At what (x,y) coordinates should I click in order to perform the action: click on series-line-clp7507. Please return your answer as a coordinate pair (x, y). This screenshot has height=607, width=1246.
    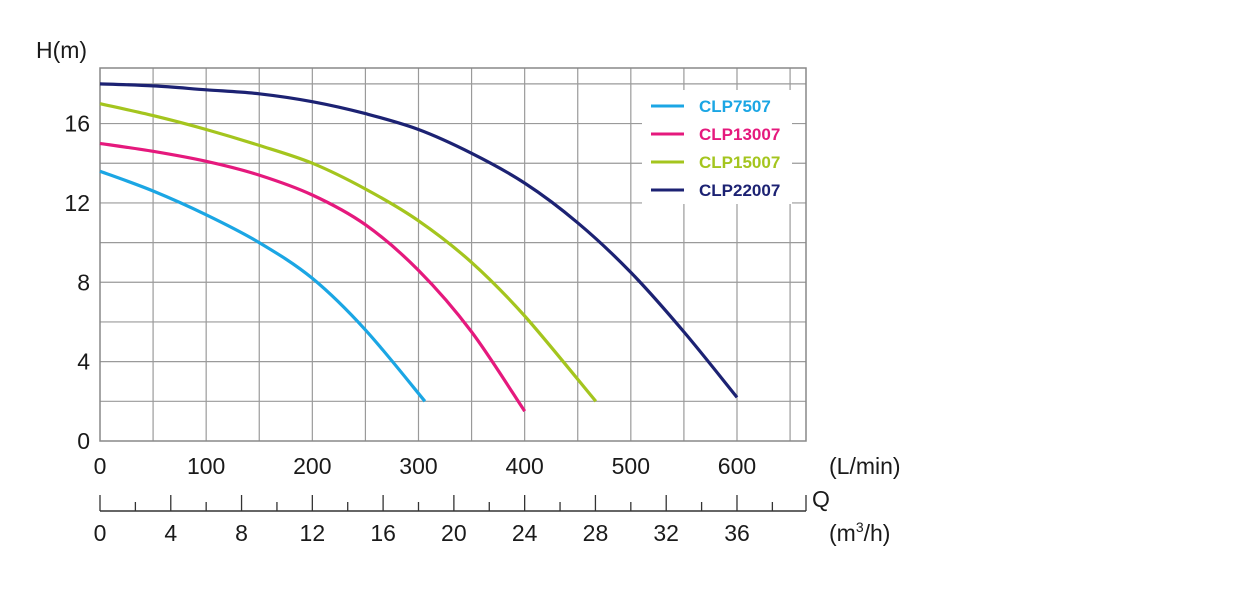
    Looking at the image, I should click on (263, 286).